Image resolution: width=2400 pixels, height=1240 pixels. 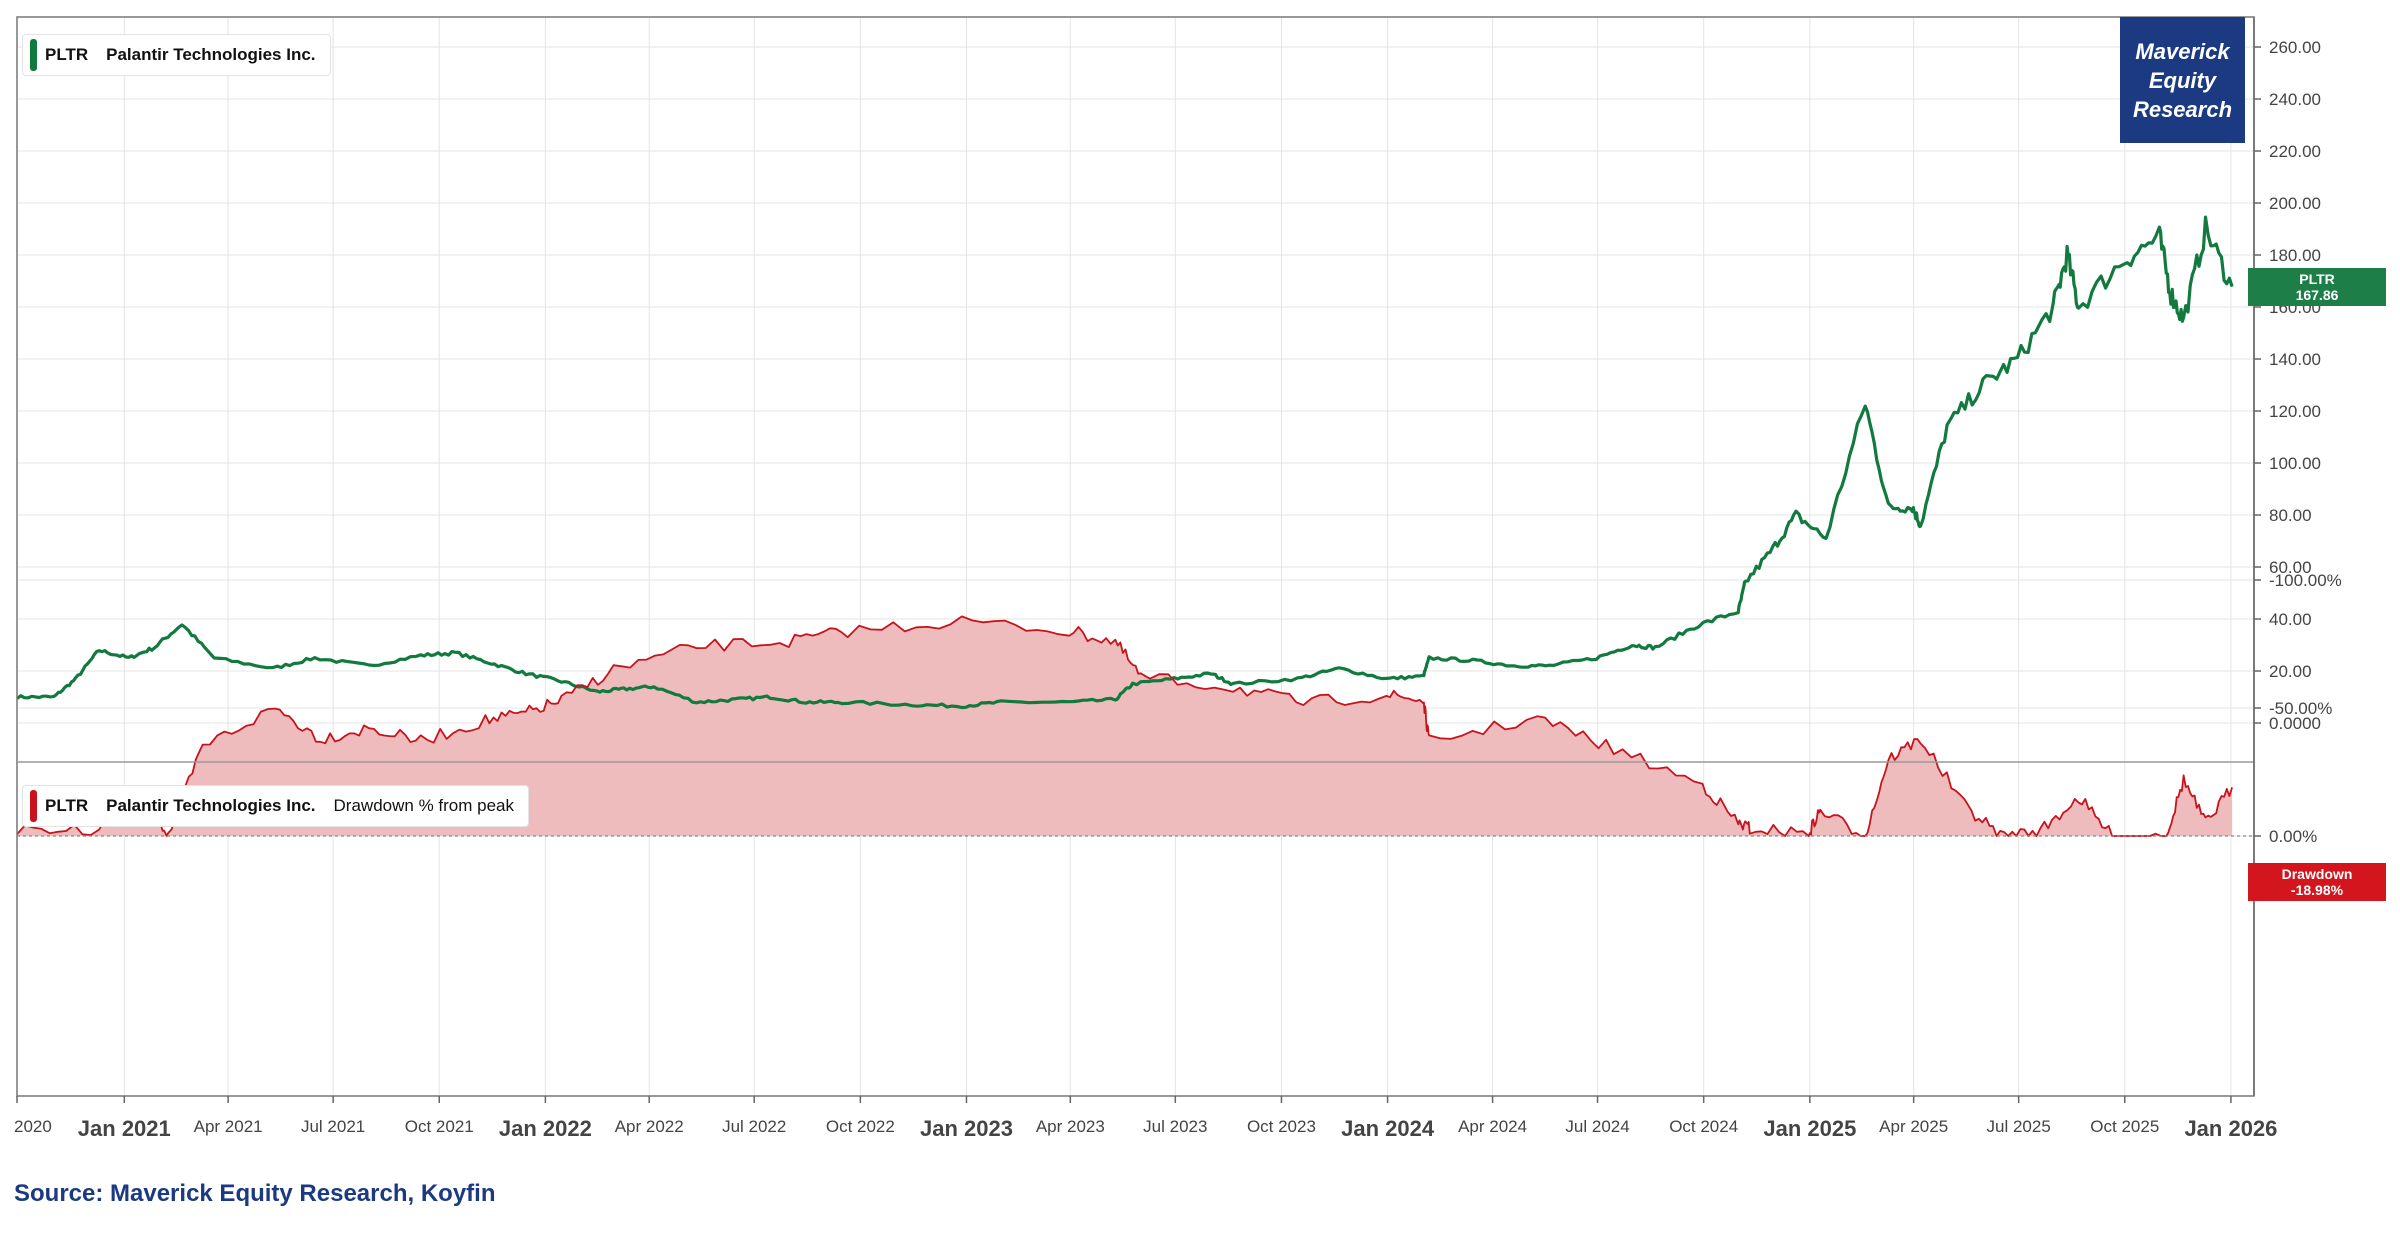 I want to click on price-y-tick-label: 120.00, so click(x=2295, y=411).